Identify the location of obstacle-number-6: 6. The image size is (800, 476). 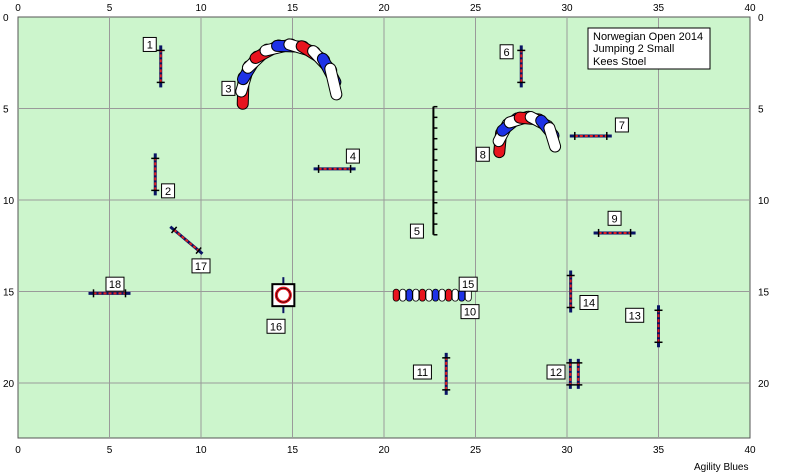
(506, 52).